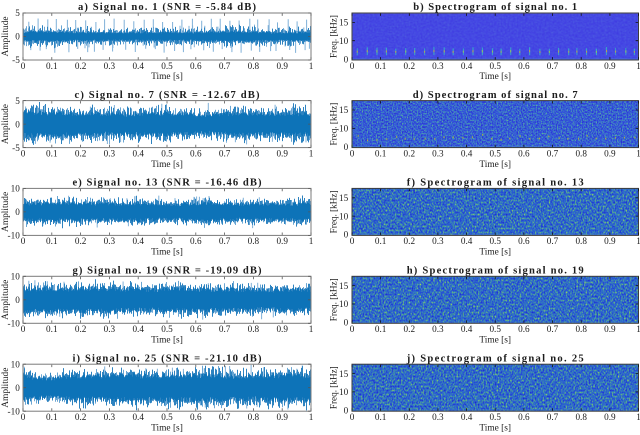 This screenshot has height=435, width=640. I want to click on svg-text:j) Spectrogram of signal no. 2: j) Spectrogram of signal no. 25, so click(495, 358).